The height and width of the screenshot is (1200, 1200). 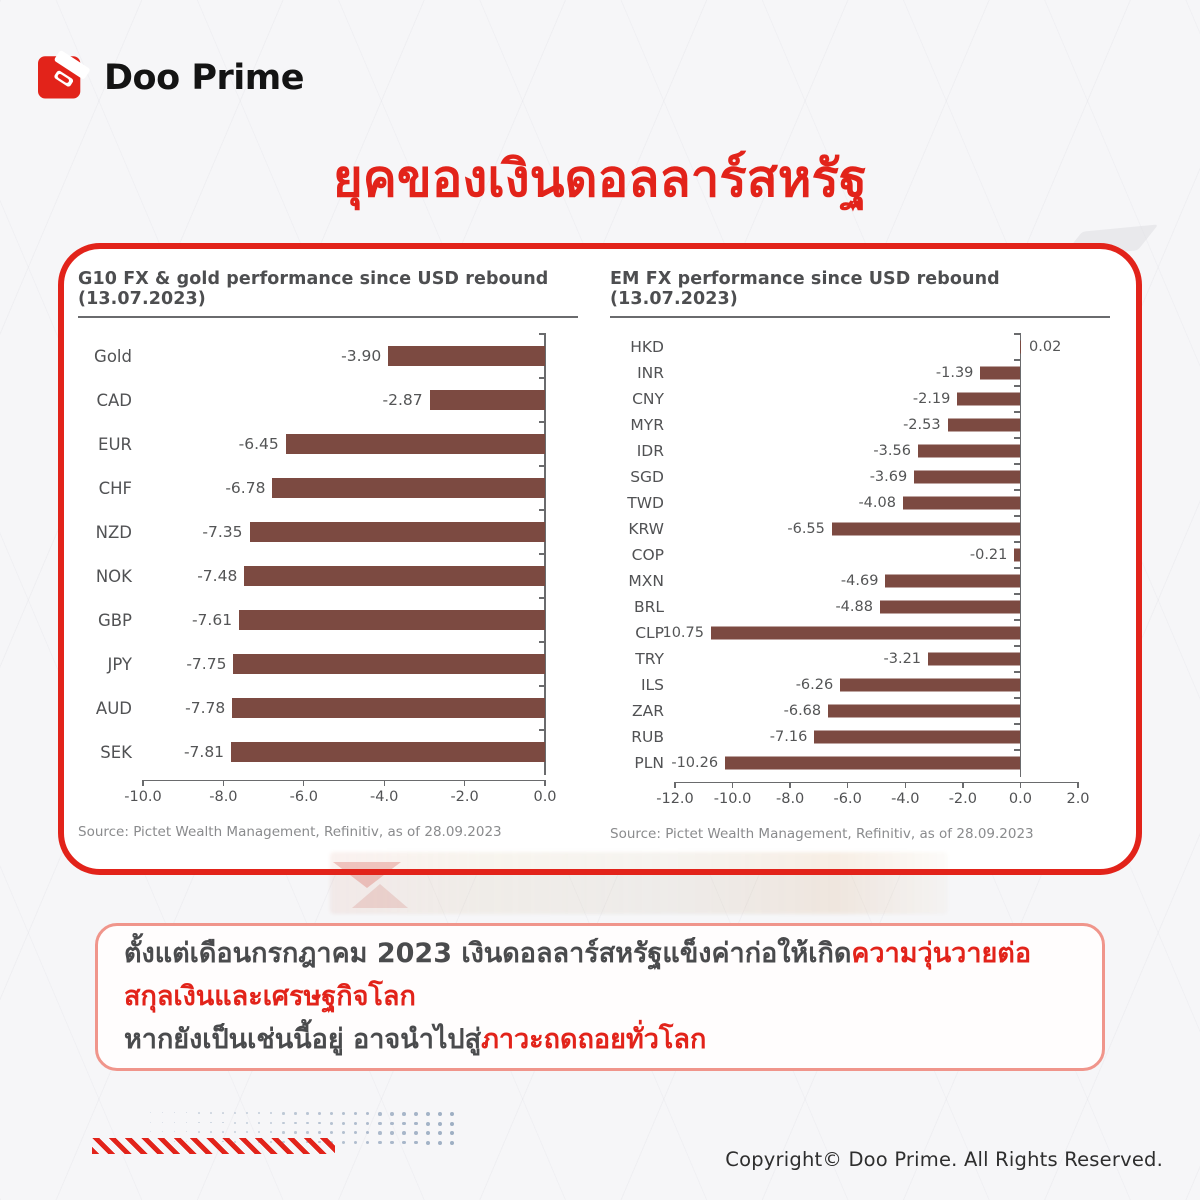 What do you see at coordinates (854, 607) in the screenshot?
I see `value-label: -4.88` at bounding box center [854, 607].